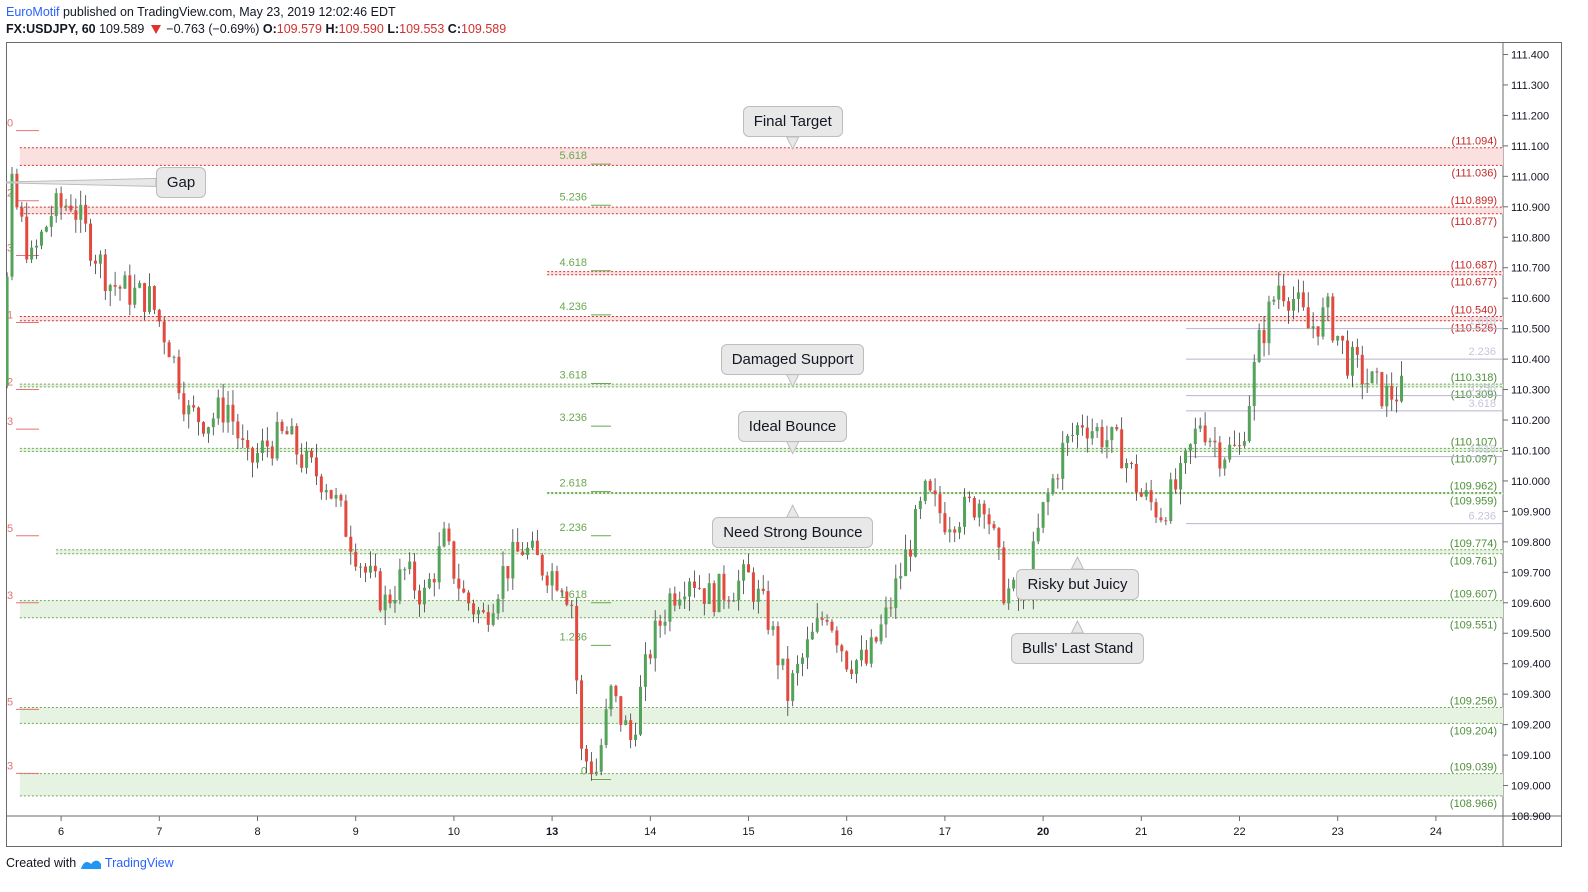 Image resolution: width=1588 pixels, height=892 pixels. I want to click on tradingview-logo-icon, so click(90, 864).